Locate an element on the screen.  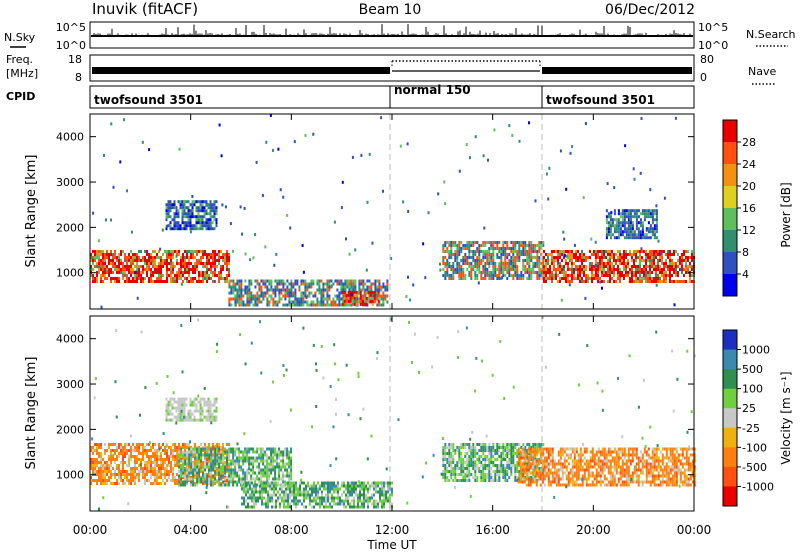
power-colorbar-label: Power [dB] is located at coordinates (786, 214).